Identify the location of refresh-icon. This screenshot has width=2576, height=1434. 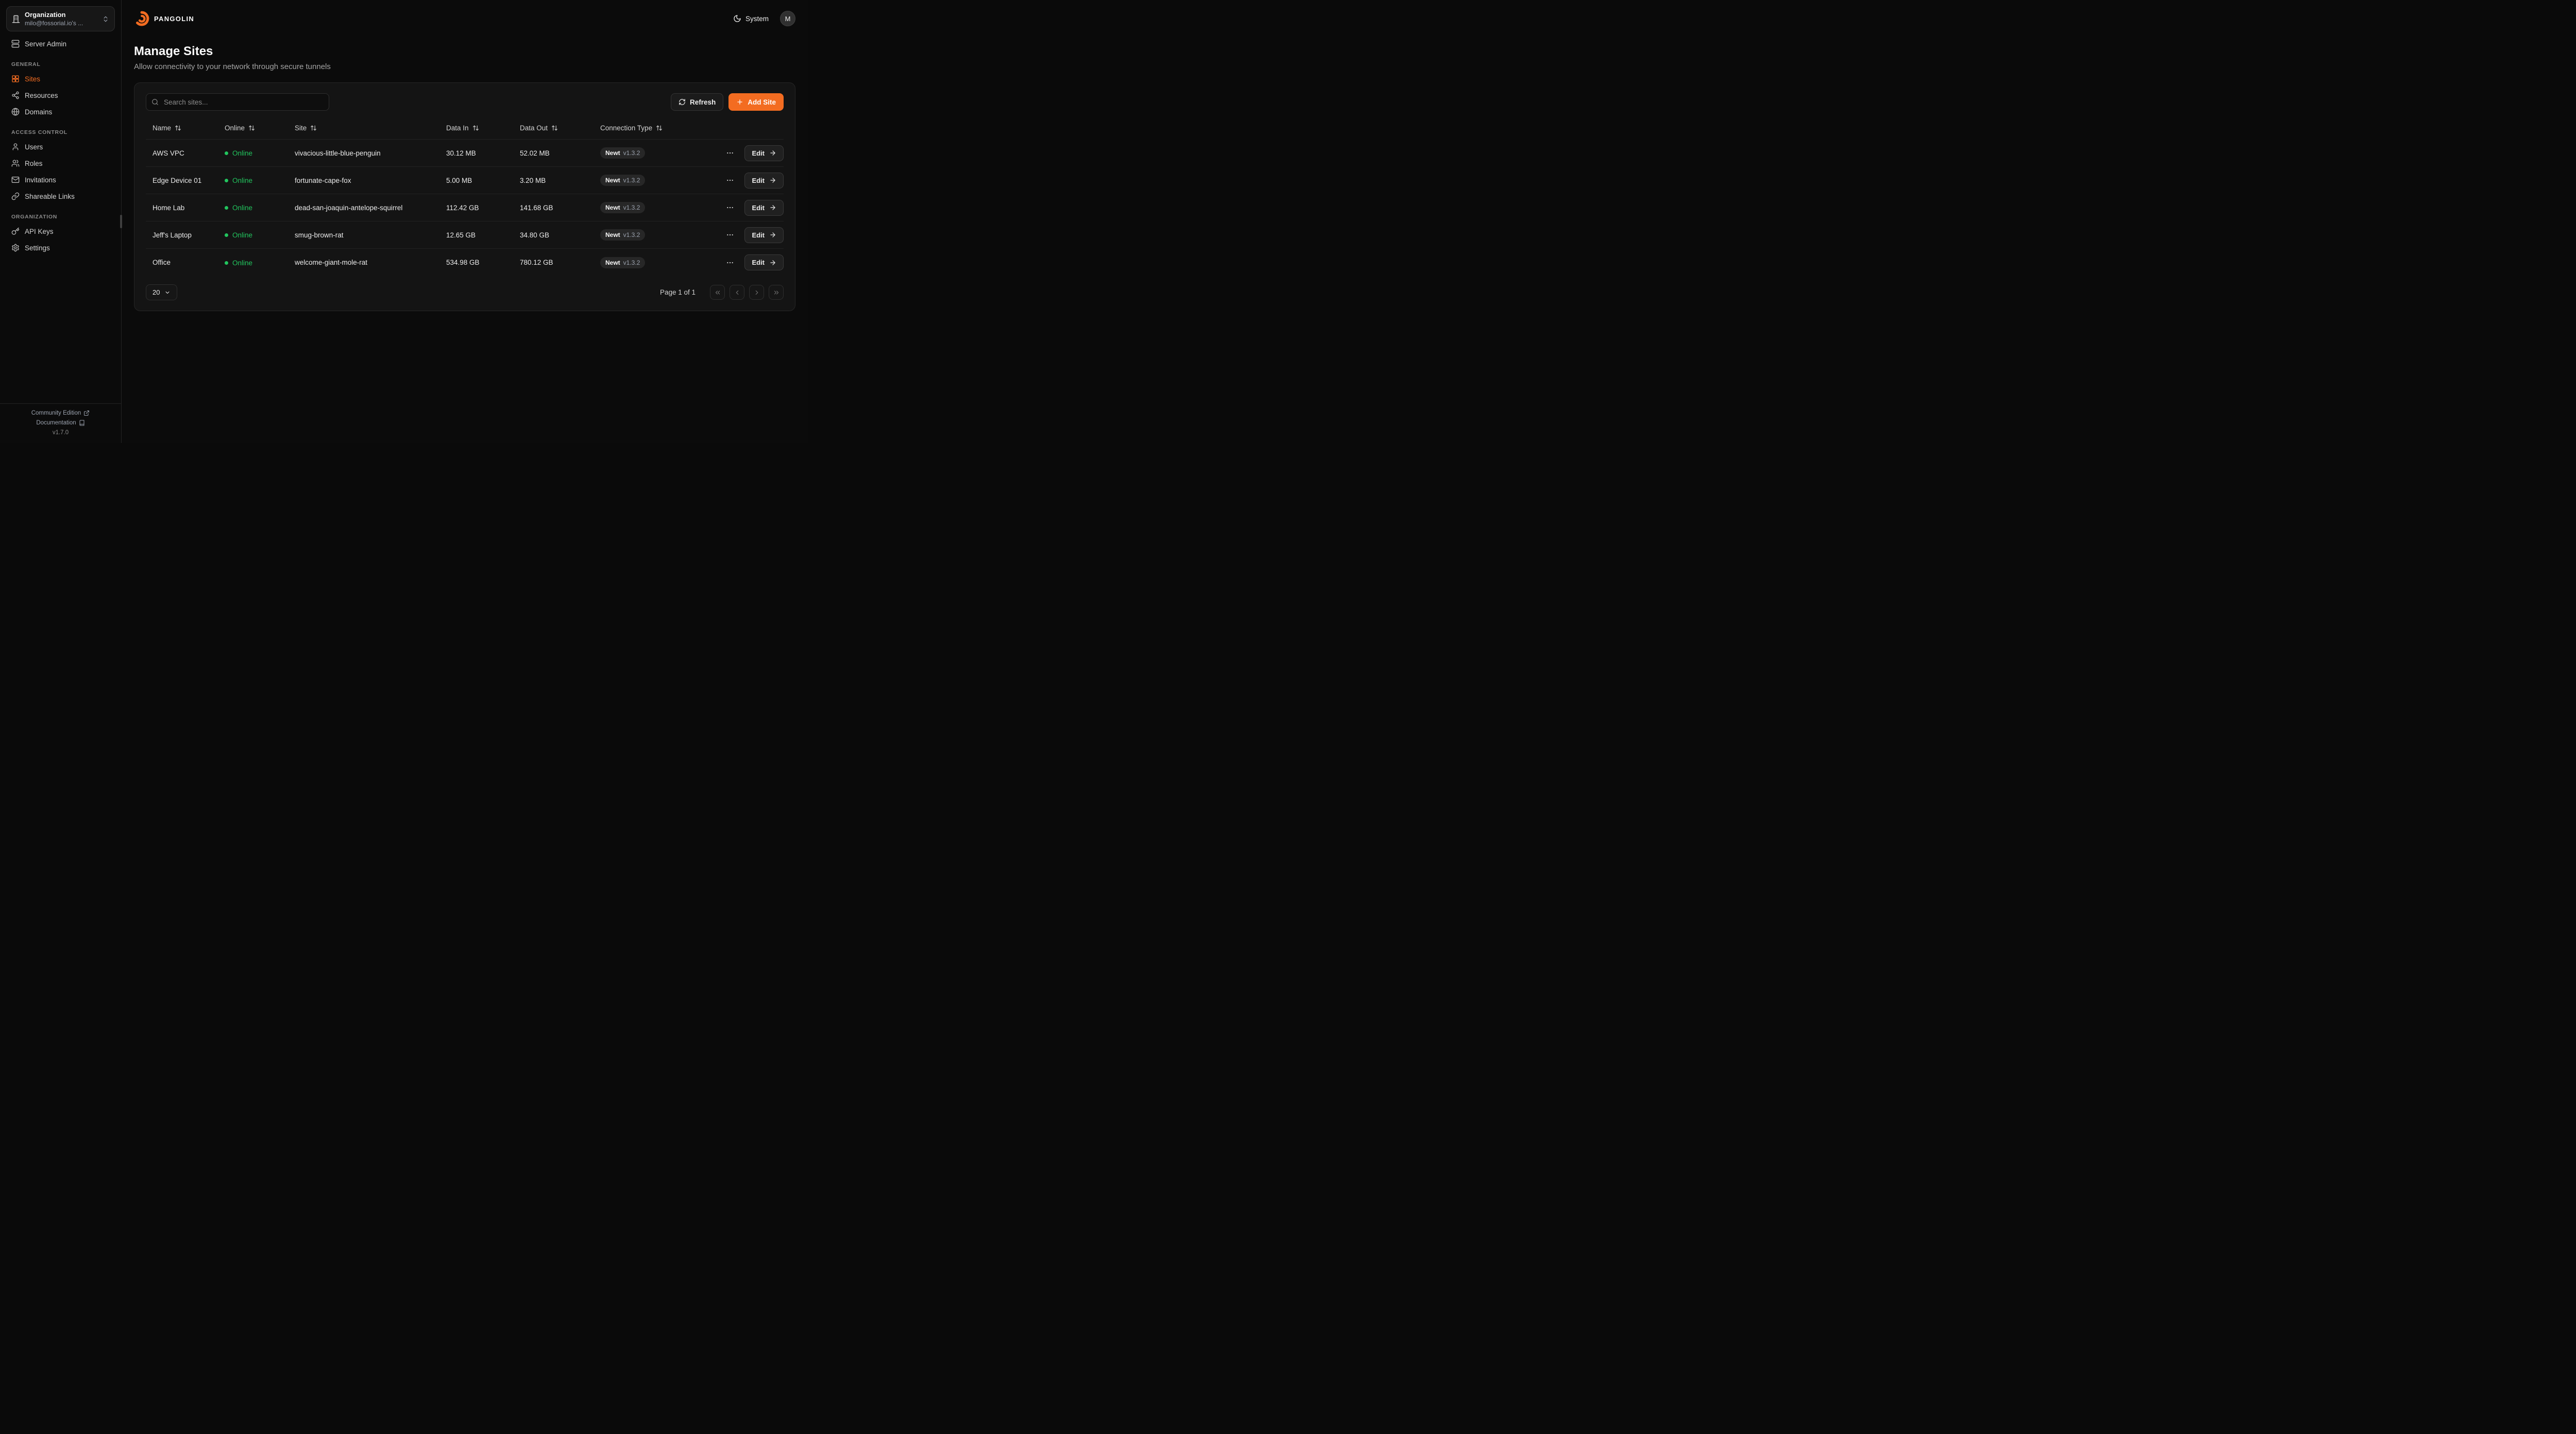
(682, 102).